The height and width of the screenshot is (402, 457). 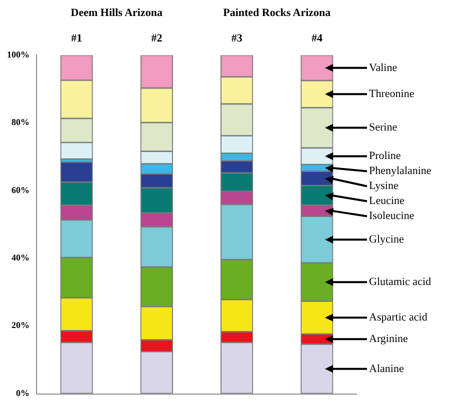 I want to click on text: Glycine, so click(x=386, y=240).